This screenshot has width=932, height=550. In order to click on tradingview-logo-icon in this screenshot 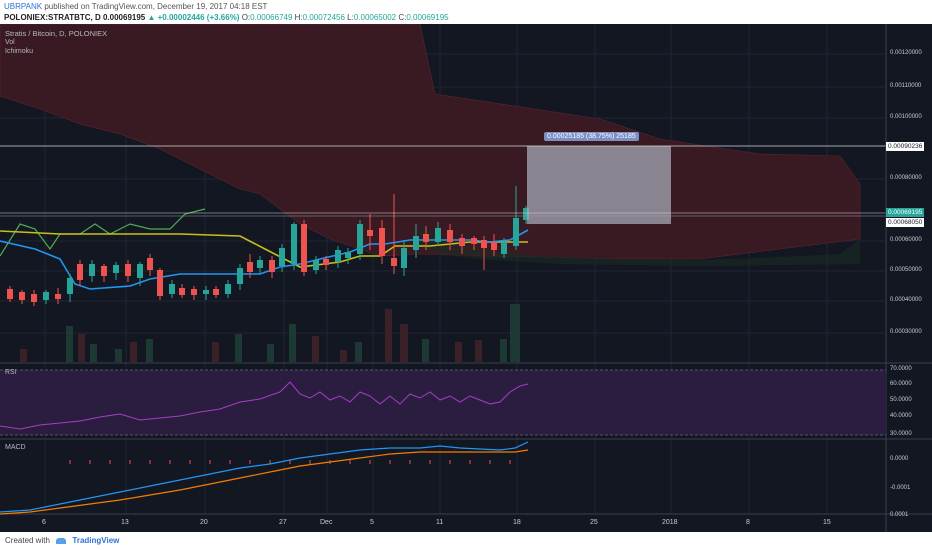, I will do `click(61, 540)`.